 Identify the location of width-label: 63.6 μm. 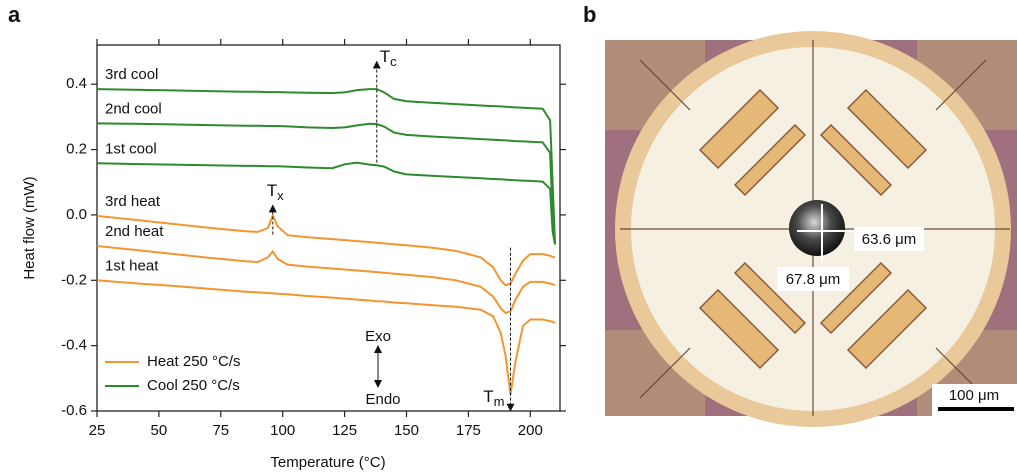
(889, 239).